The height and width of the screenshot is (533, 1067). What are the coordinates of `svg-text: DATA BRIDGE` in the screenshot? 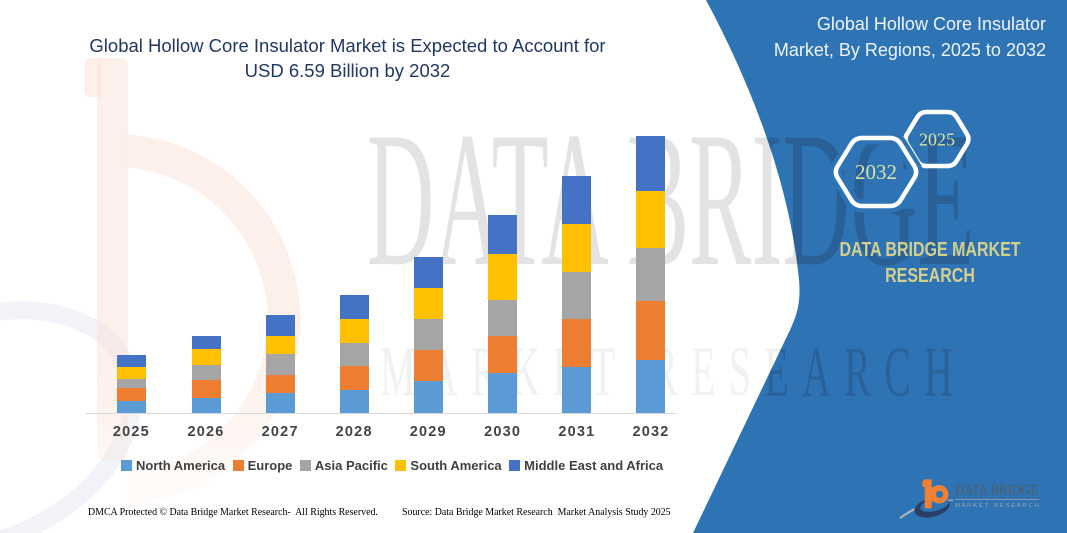 It's located at (996, 491).